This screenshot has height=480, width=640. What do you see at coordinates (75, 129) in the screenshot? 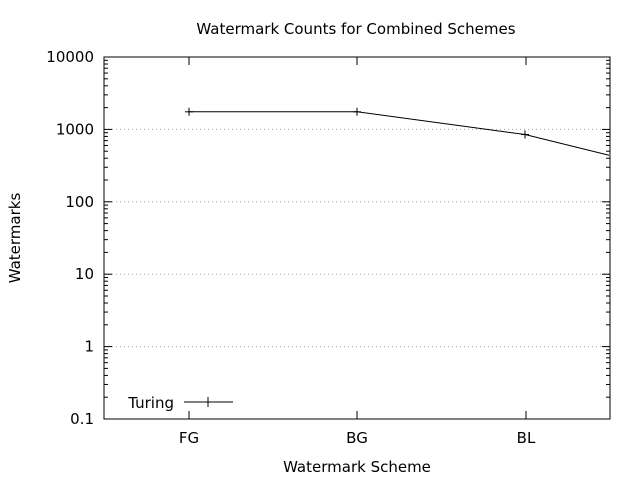
I see `y-tick-label: 1000` at bounding box center [75, 129].